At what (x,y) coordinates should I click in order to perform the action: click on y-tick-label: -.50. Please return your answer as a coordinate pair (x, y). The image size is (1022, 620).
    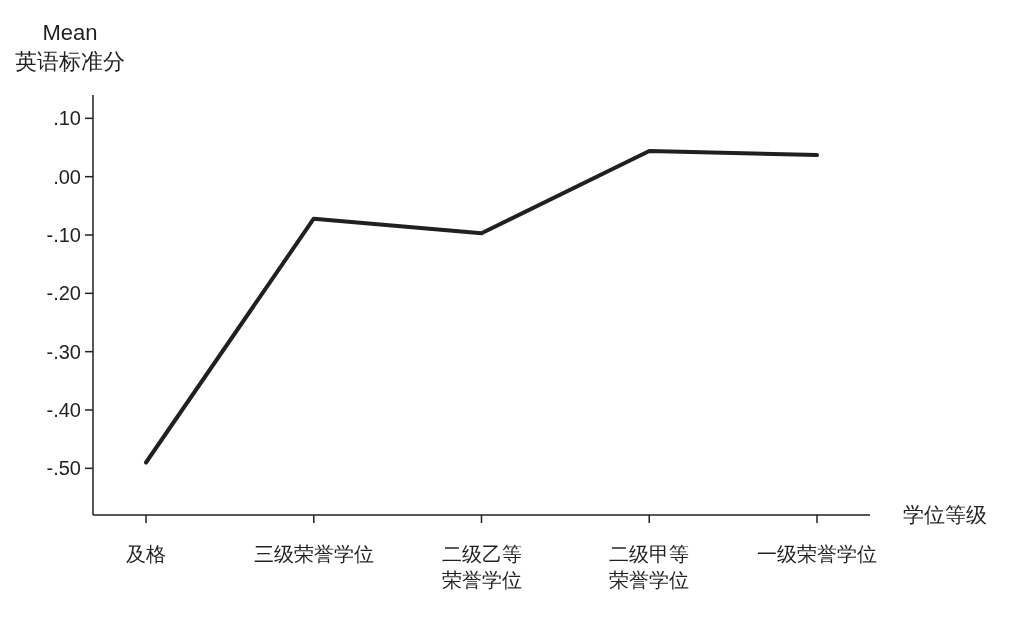
    Looking at the image, I should click on (63, 468).